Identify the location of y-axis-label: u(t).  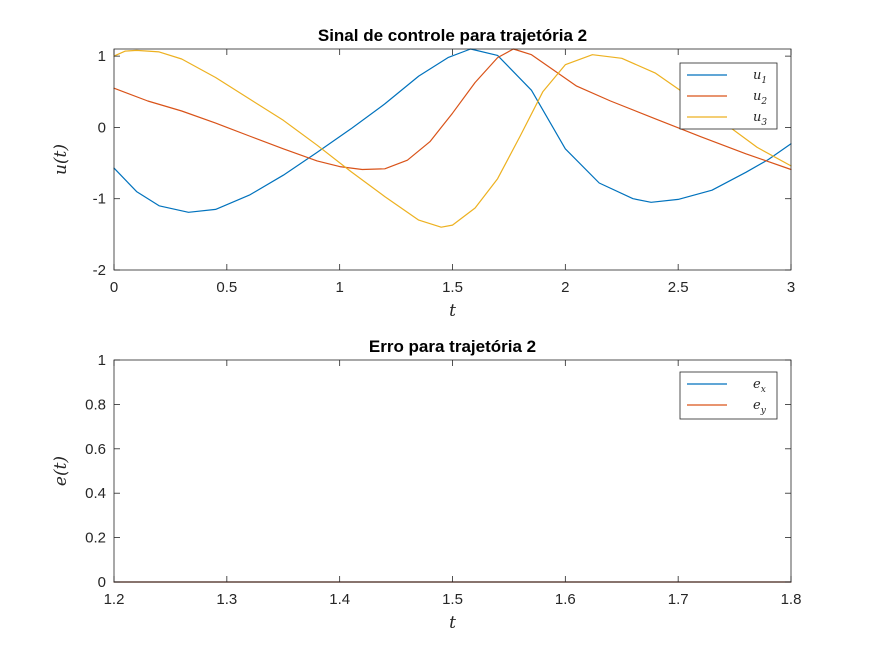
(61, 159).